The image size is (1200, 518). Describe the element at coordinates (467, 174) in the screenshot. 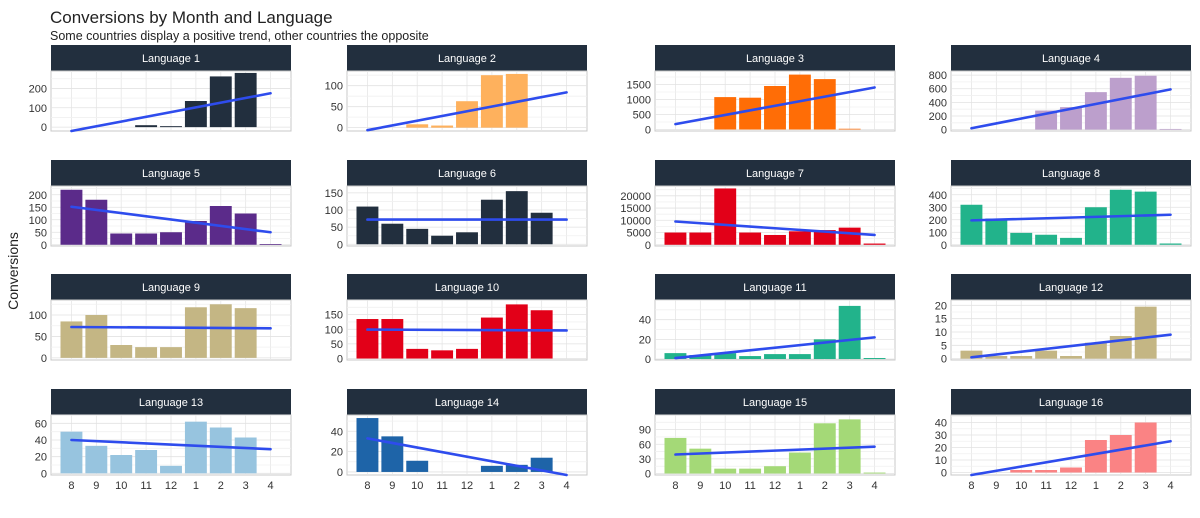

I see `facet-header-label: Language 6` at that location.